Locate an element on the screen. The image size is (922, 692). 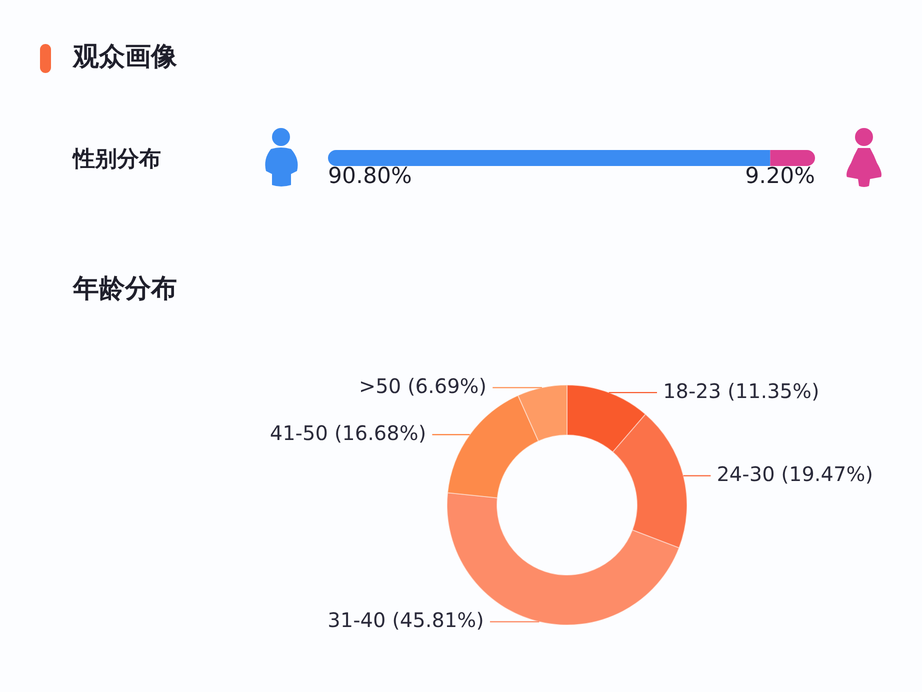
y-tick-label: 性别分布 is located at coordinates (116, 159).